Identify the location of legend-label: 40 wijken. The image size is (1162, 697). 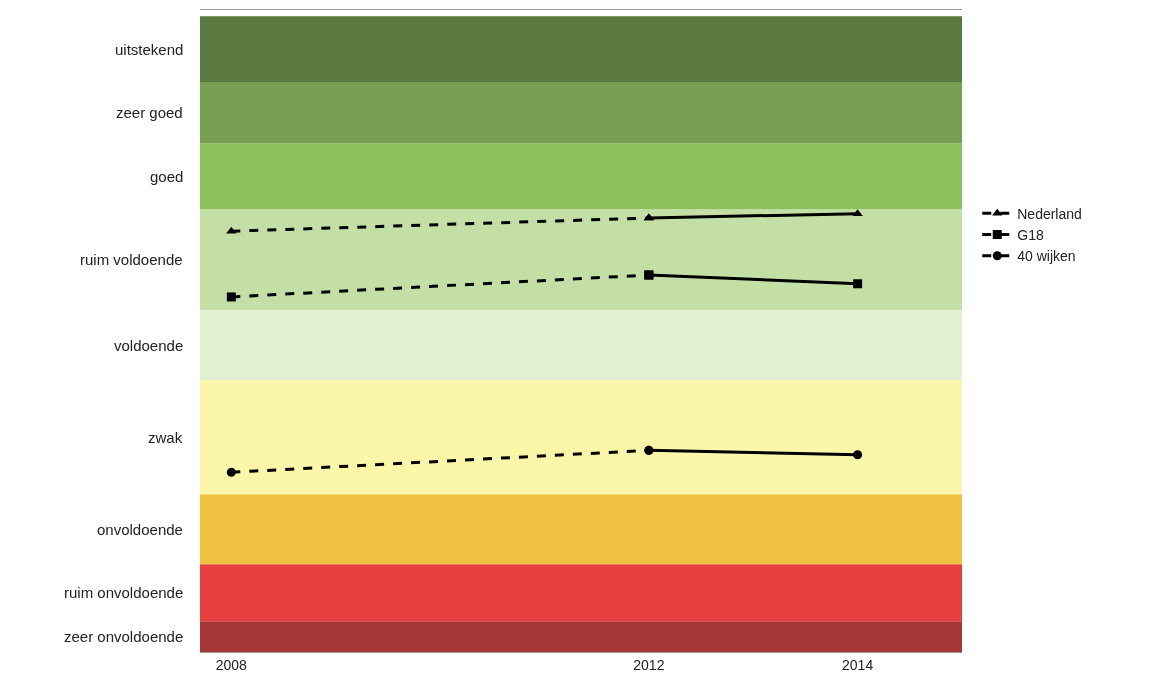
(1046, 256).